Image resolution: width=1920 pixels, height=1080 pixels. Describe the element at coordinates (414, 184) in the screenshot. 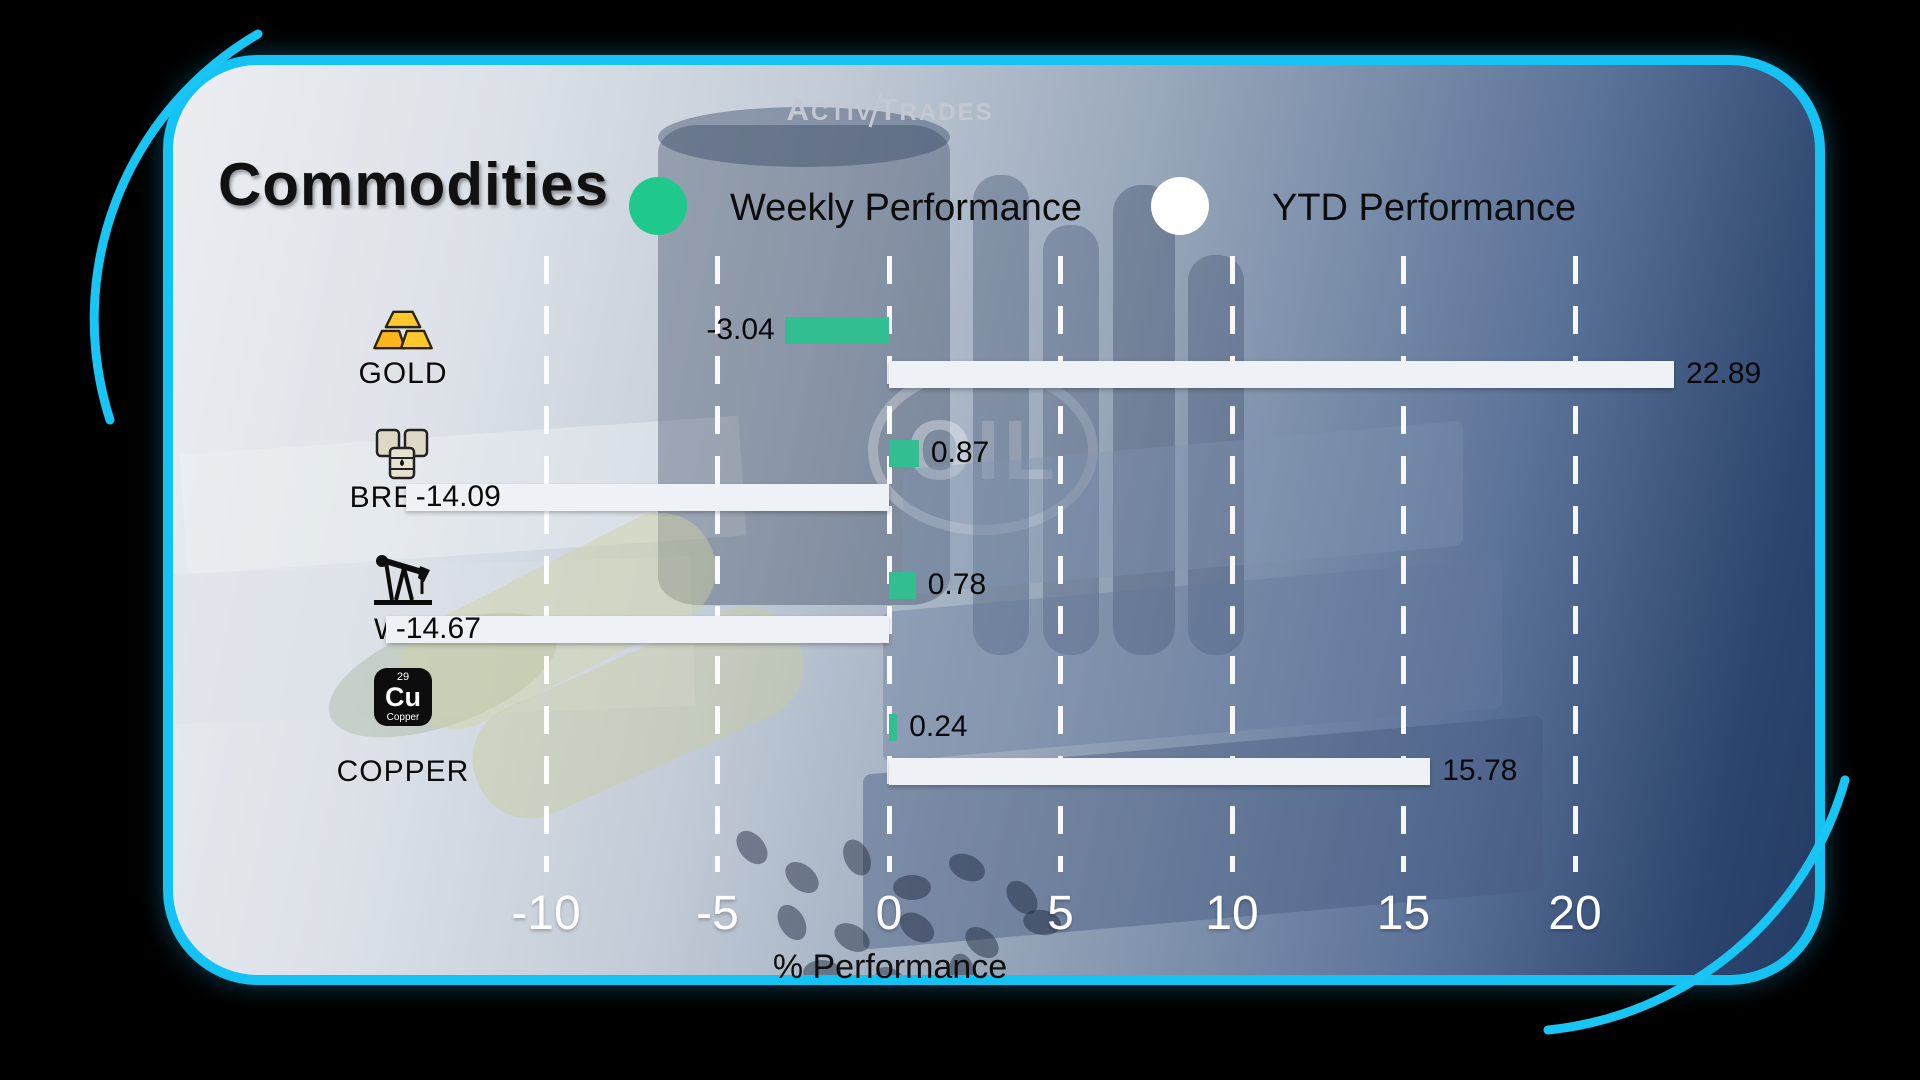

I see `page-title: Commodities` at that location.